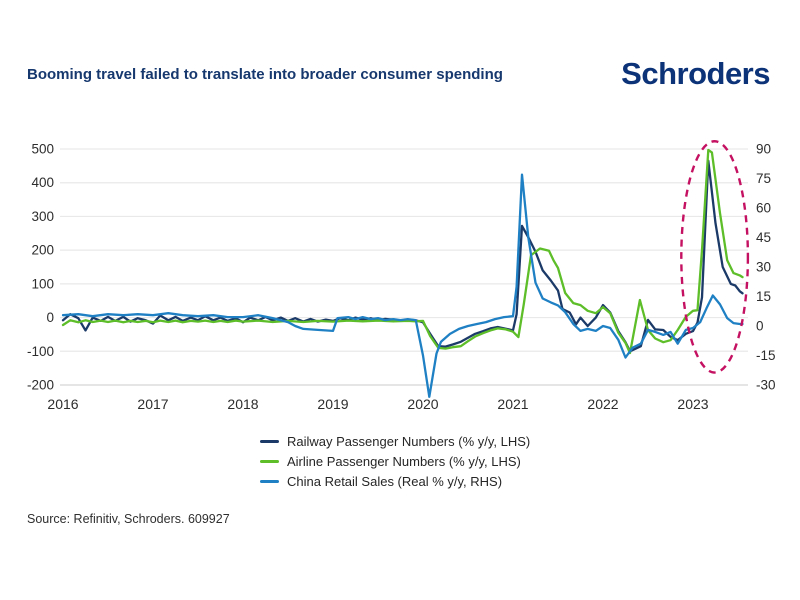  What do you see at coordinates (763, 296) in the screenshot?
I see `right-axis-tick-label: 15` at bounding box center [763, 296].